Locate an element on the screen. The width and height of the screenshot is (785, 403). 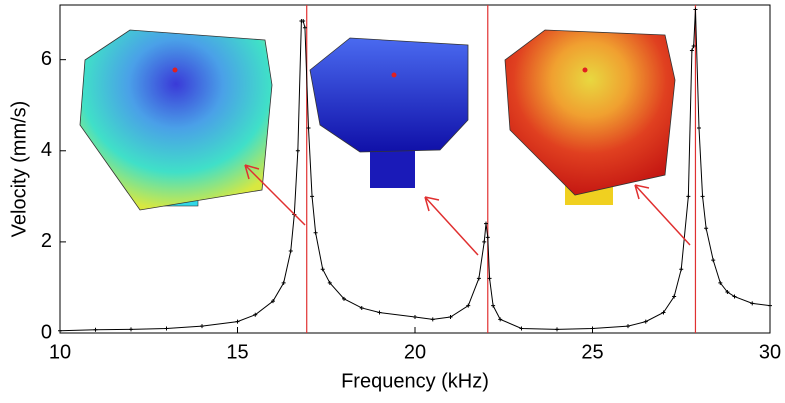
y-tick-label: 0 is located at coordinates (46, 332).